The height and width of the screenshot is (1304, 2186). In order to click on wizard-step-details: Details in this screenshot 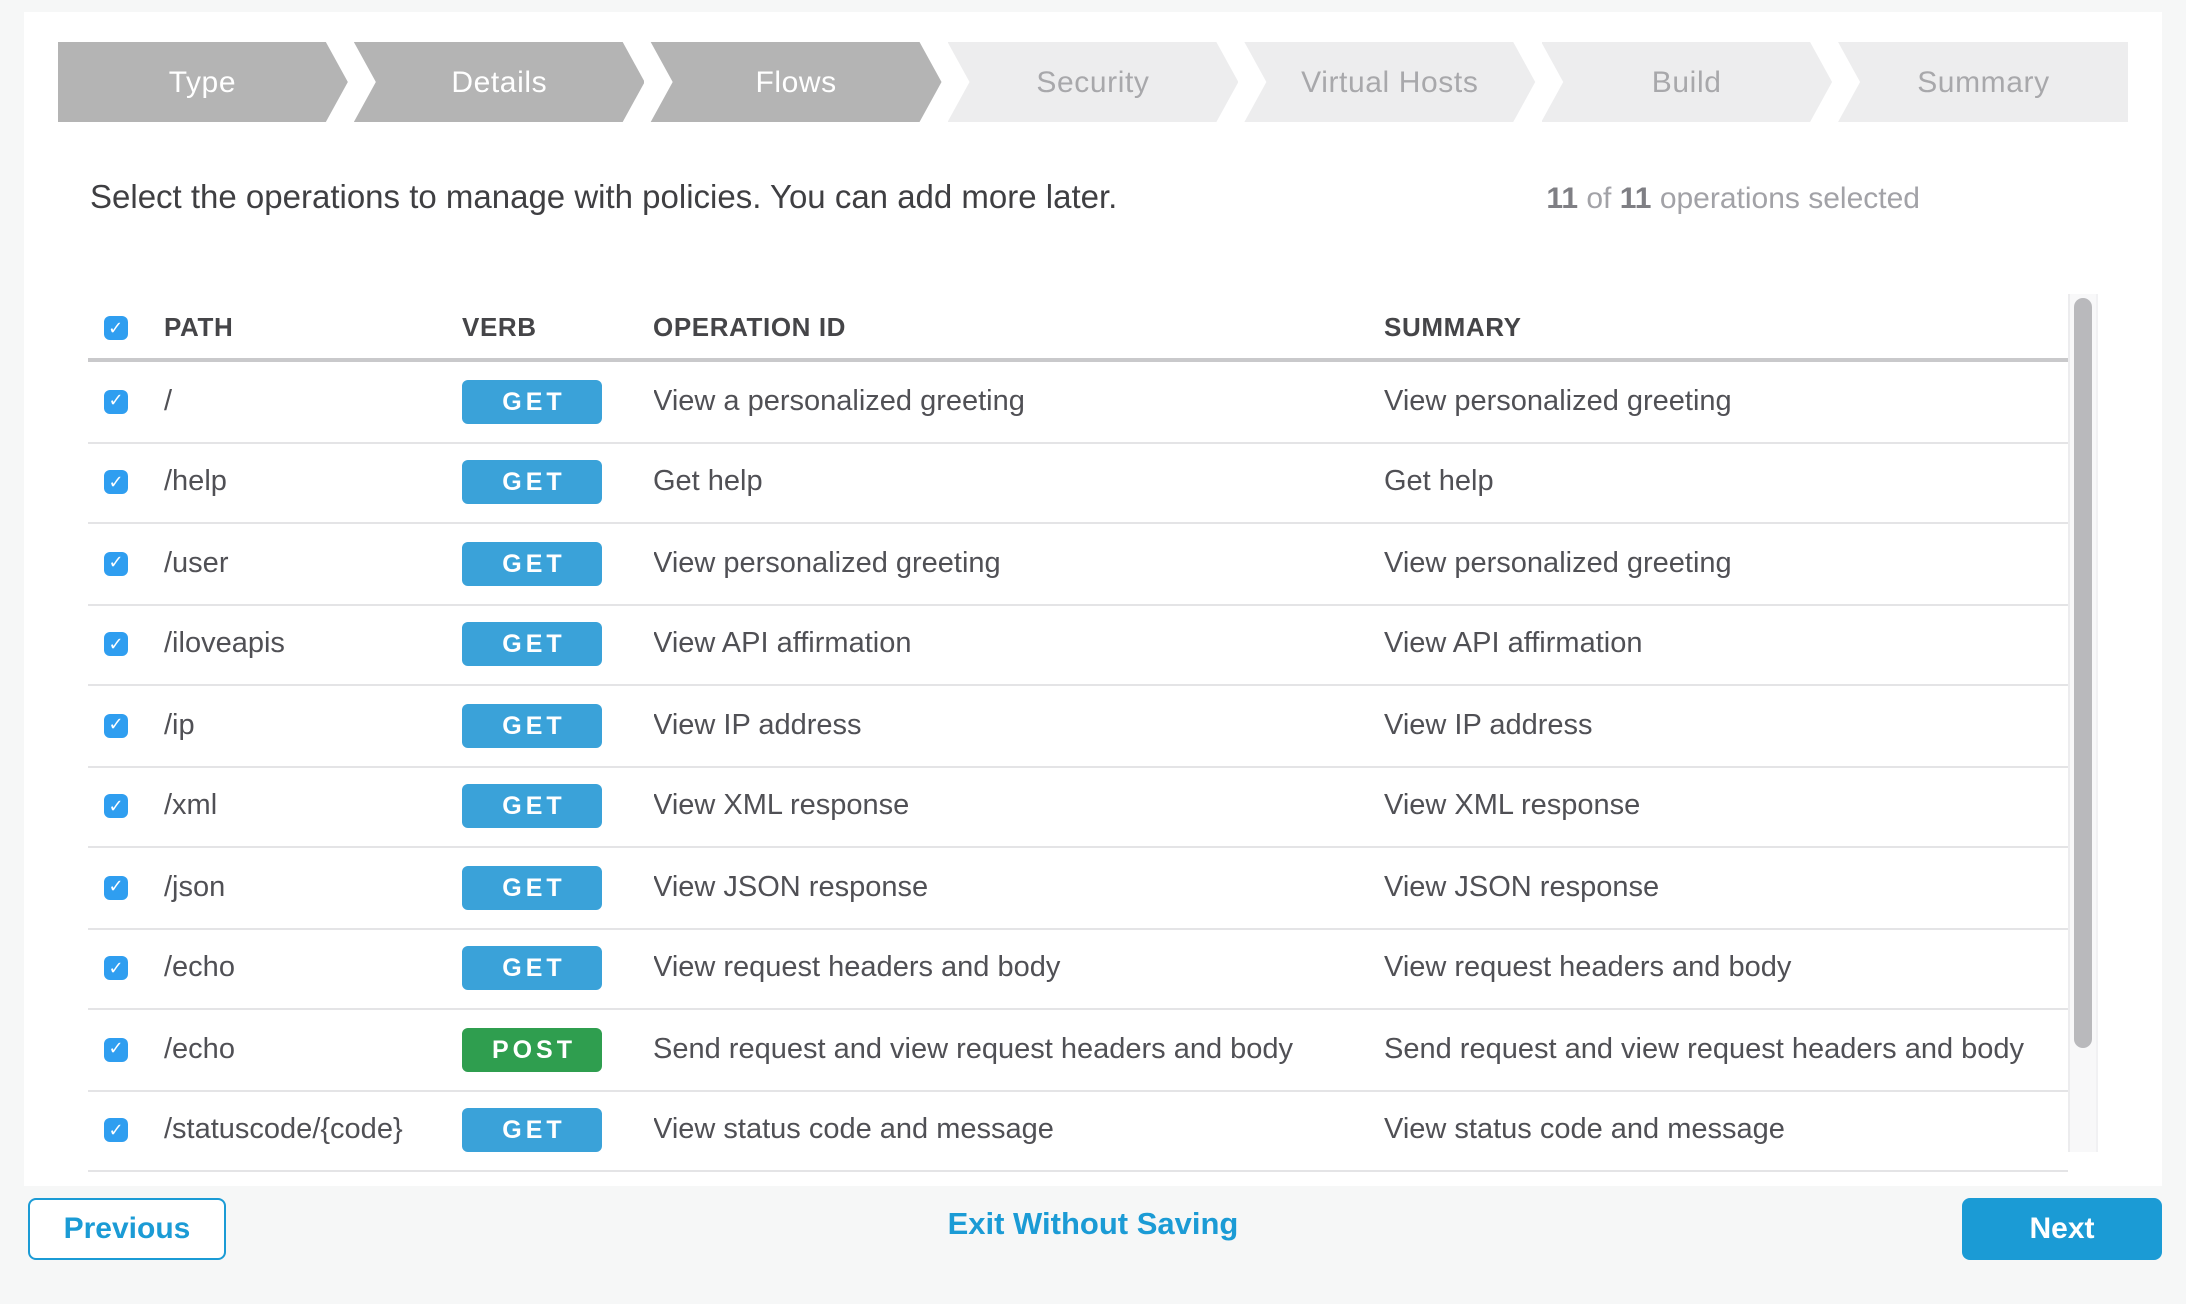, I will do `click(499, 82)`.